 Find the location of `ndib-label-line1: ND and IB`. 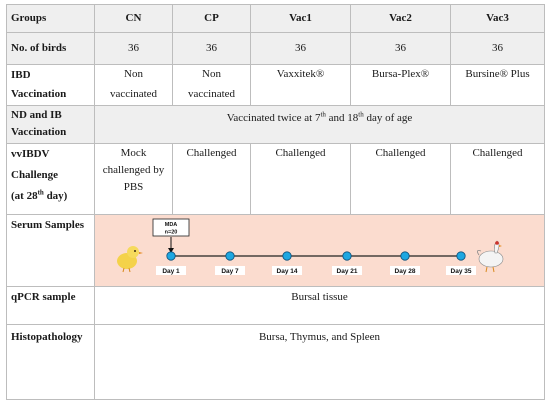

ndib-label-line1: ND and IB is located at coordinates (36, 115).